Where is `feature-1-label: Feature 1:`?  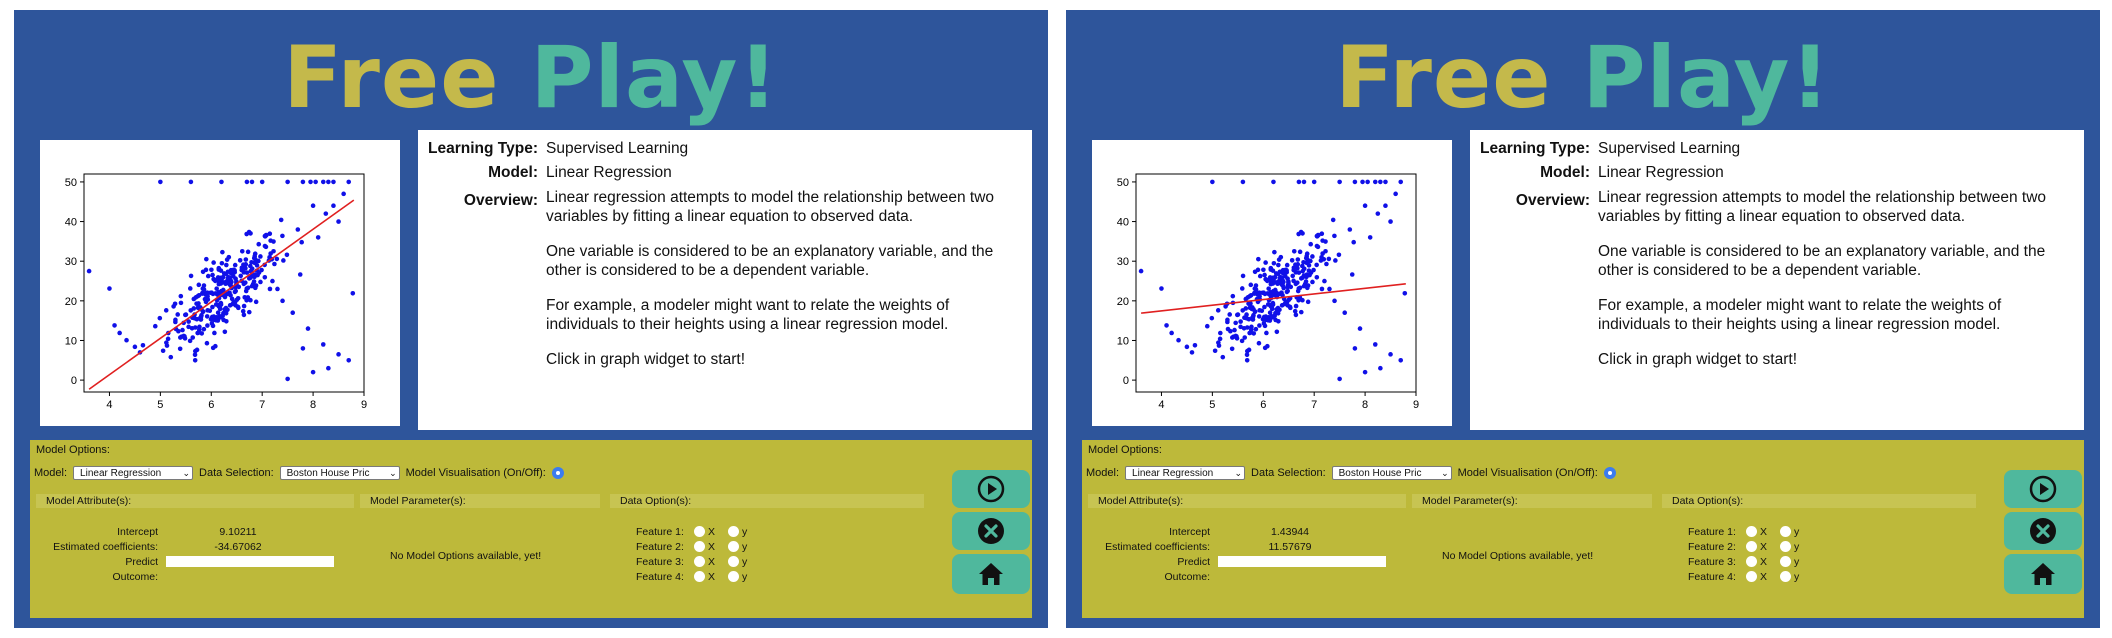 feature-1-label: Feature 1: is located at coordinates (660, 531).